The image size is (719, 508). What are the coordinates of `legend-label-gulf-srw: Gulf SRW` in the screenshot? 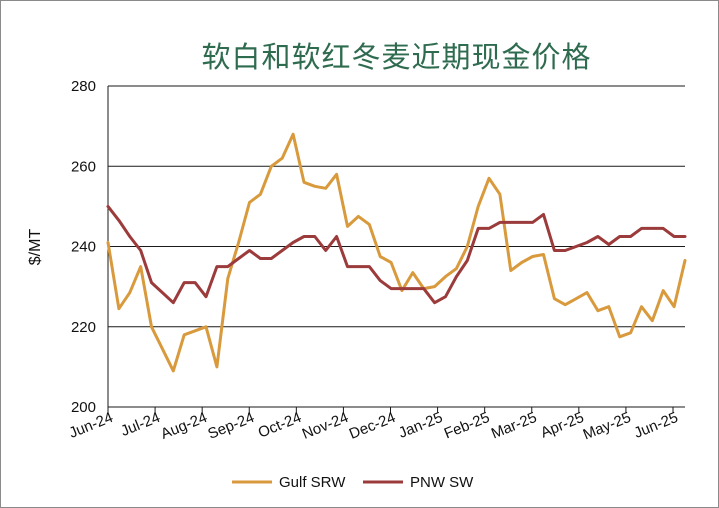 It's located at (312, 482).